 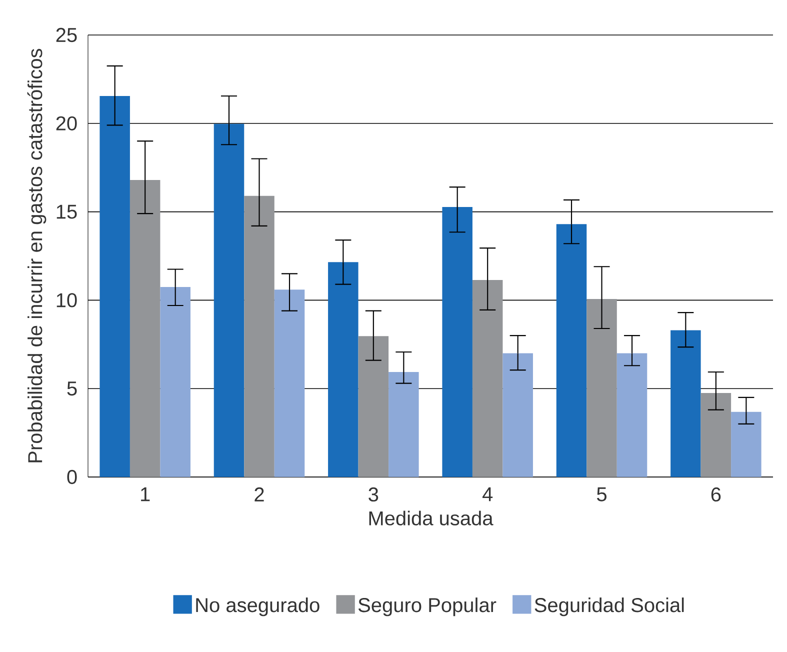 I want to click on y-tick-label: 0, so click(x=72, y=477).